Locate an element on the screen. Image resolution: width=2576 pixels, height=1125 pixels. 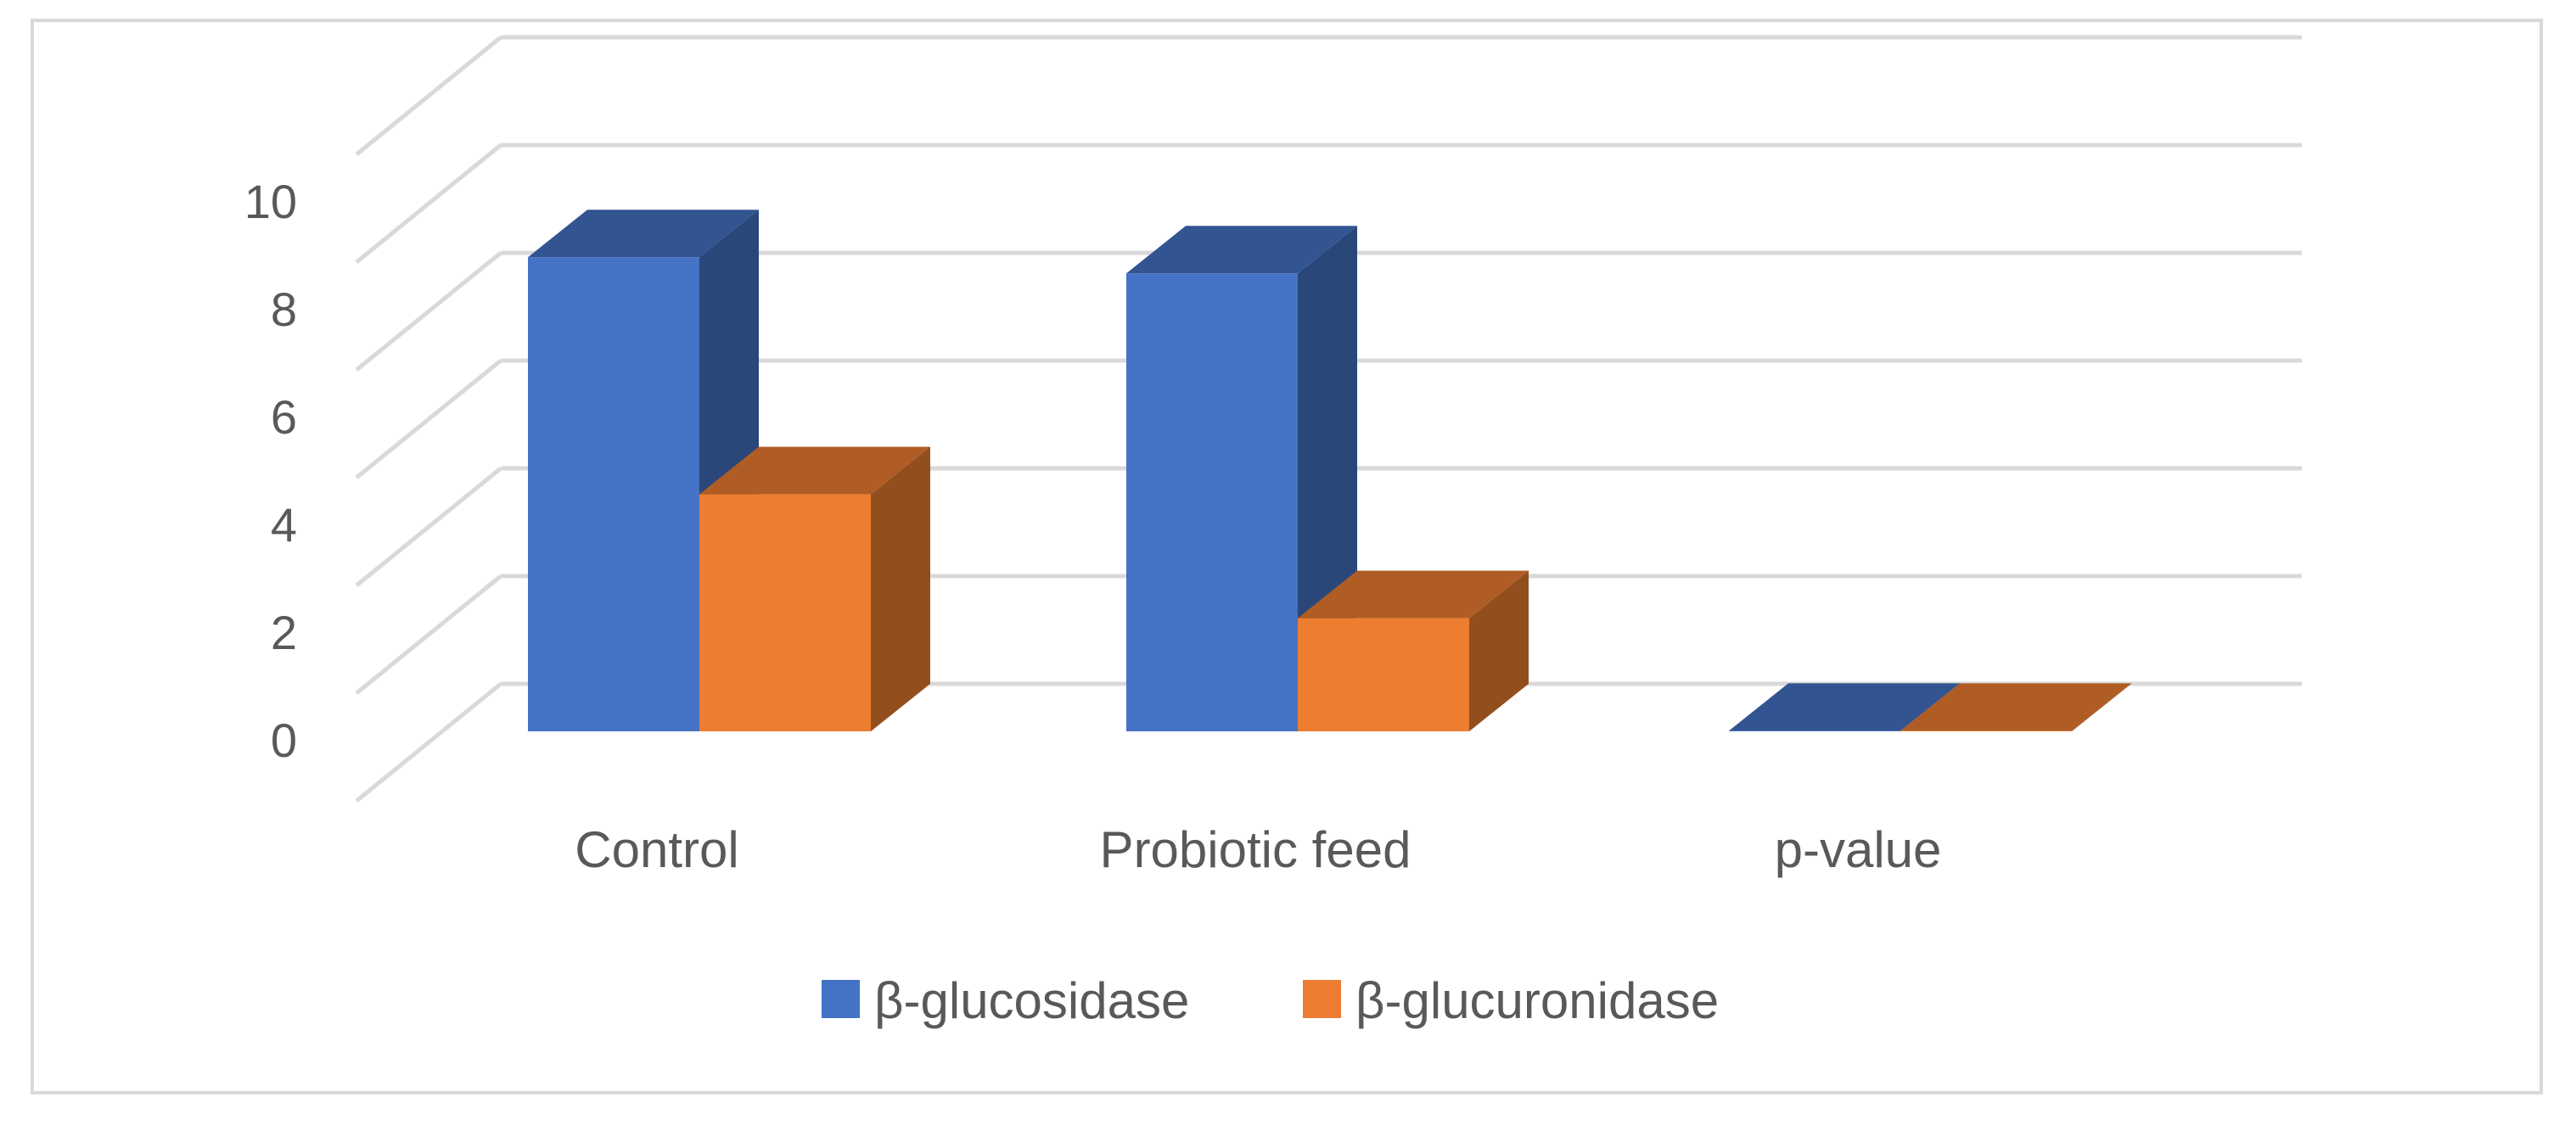
legend: β-glucosidase β-glucuronidase is located at coordinates (1270, 1000).